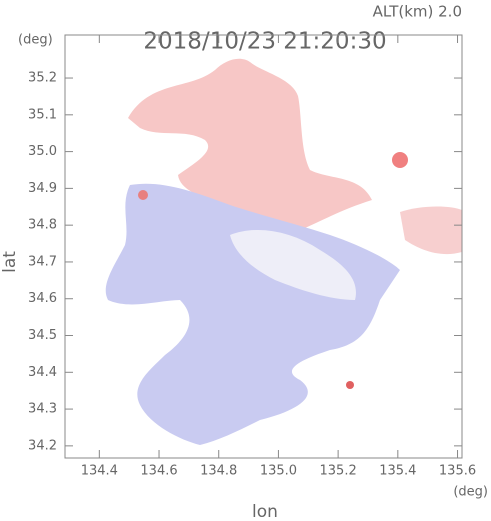  Describe the element at coordinates (42, 114) in the screenshot. I see `y-tick-label: 35.1` at that location.